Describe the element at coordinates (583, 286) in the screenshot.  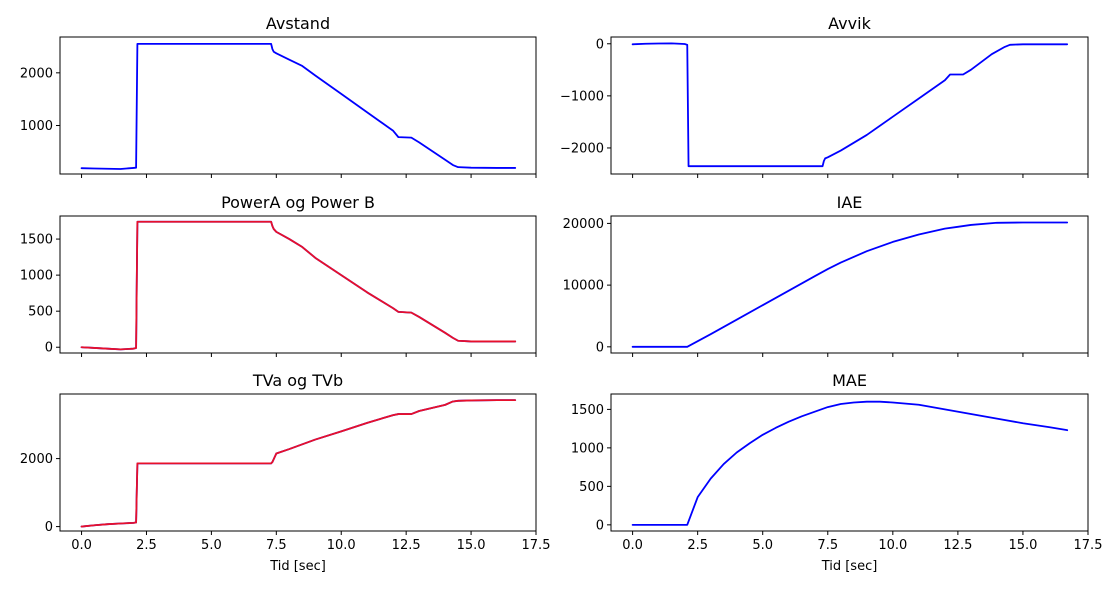
I see `y-tick-label-iae-1: 10000` at that location.